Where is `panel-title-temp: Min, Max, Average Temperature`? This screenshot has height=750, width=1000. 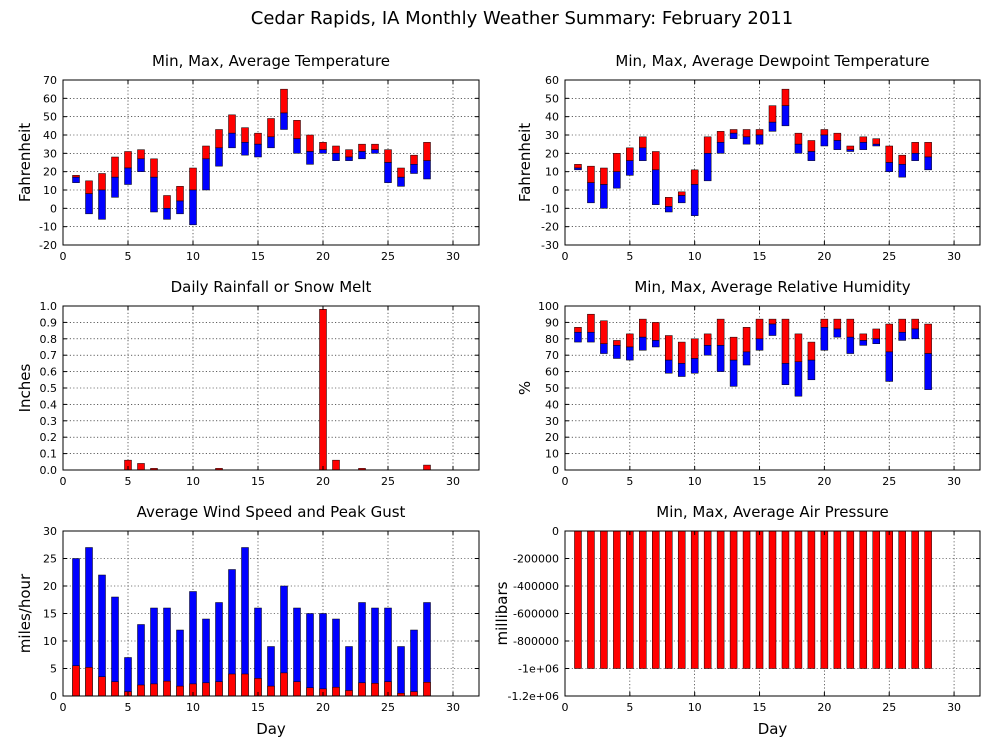 panel-title-temp: Min, Max, Average Temperature is located at coordinates (271, 61).